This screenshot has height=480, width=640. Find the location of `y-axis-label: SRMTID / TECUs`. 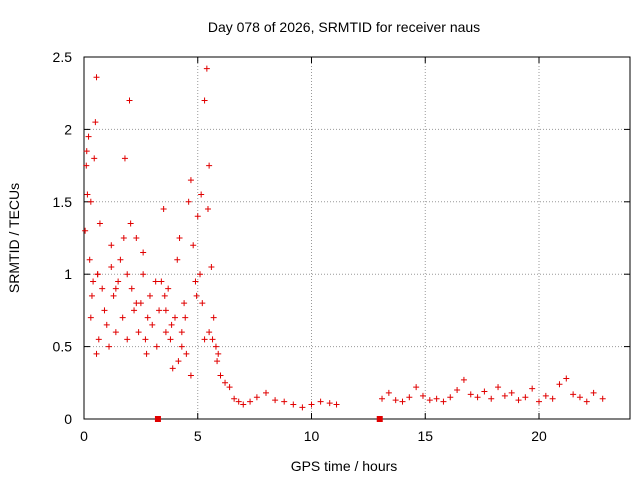

y-axis-label: SRMTID / TECUs is located at coordinates (14, 238).